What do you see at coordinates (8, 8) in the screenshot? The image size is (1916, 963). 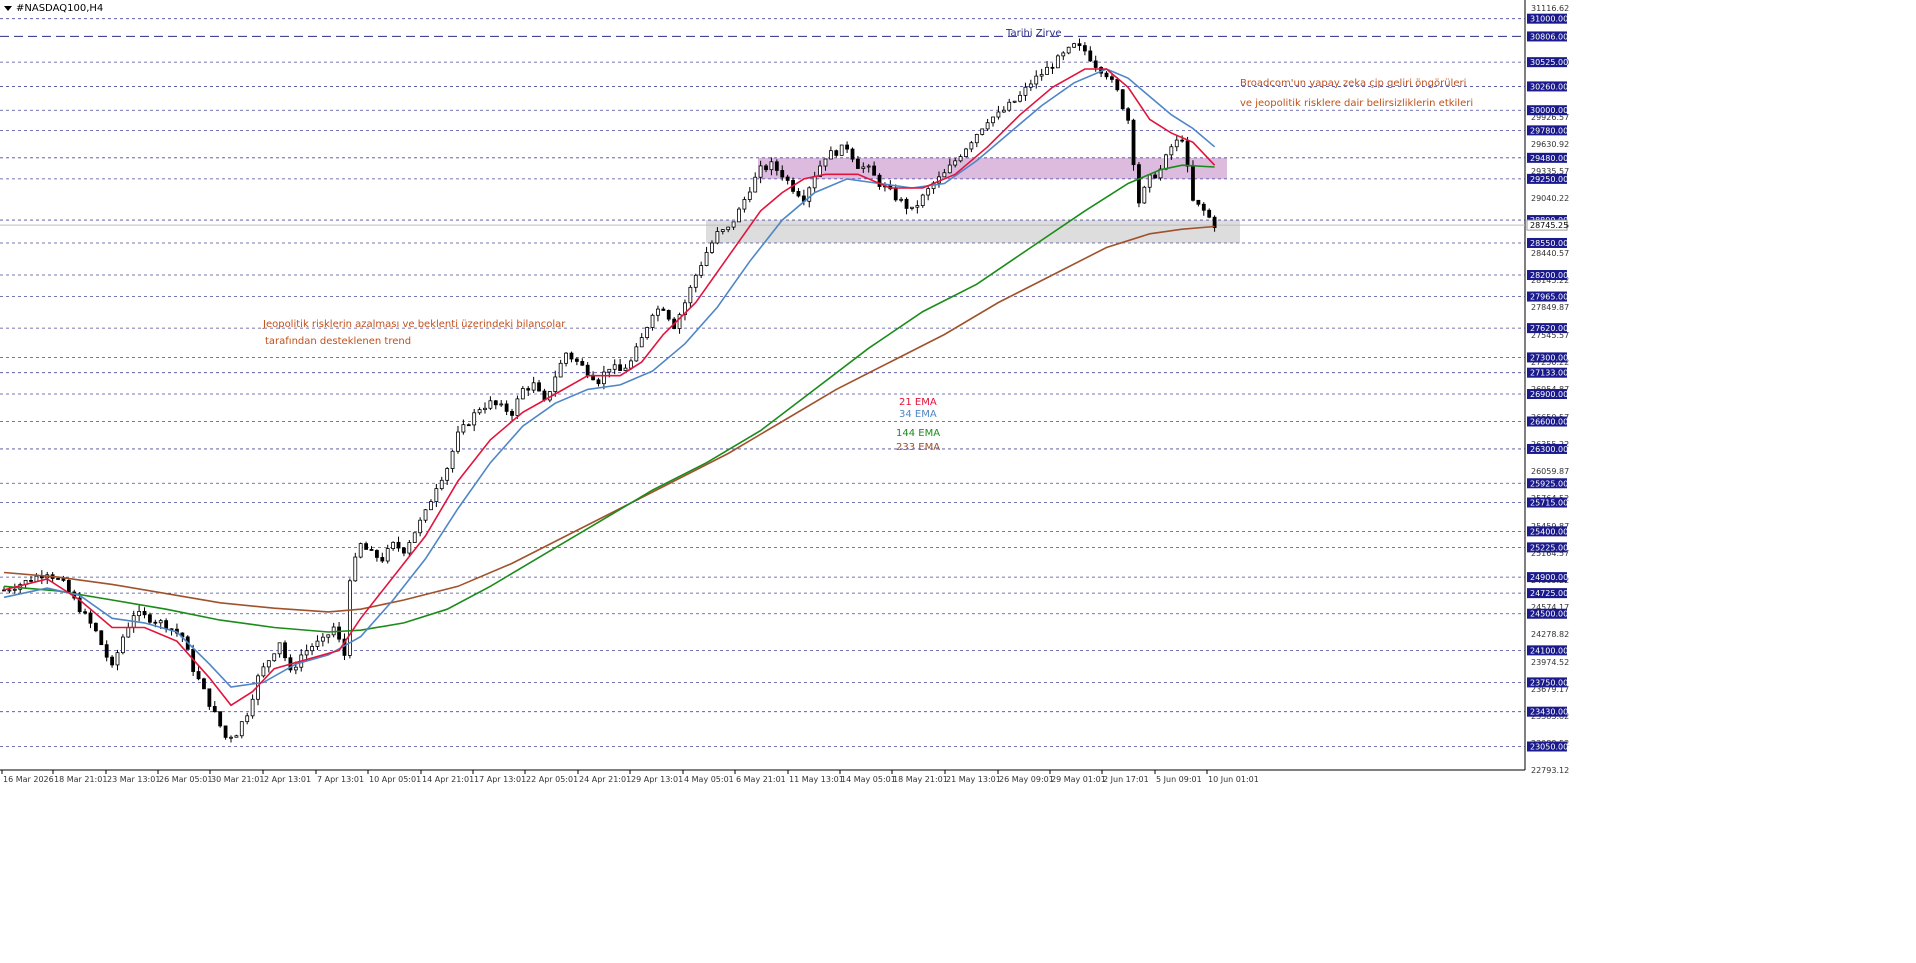 I see `dropdown-triangle-icon` at bounding box center [8, 8].